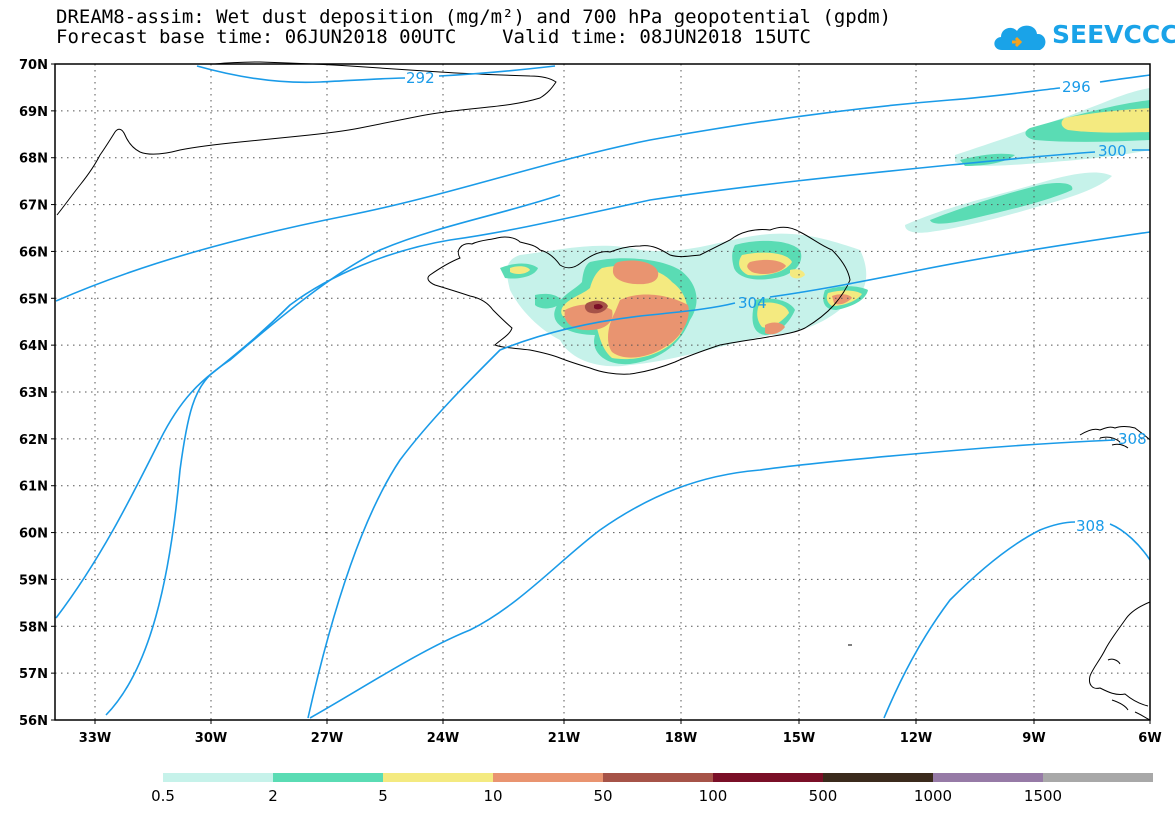  Describe the element at coordinates (713, 796) in the screenshot. I see `colorbar-label: 100` at that location.